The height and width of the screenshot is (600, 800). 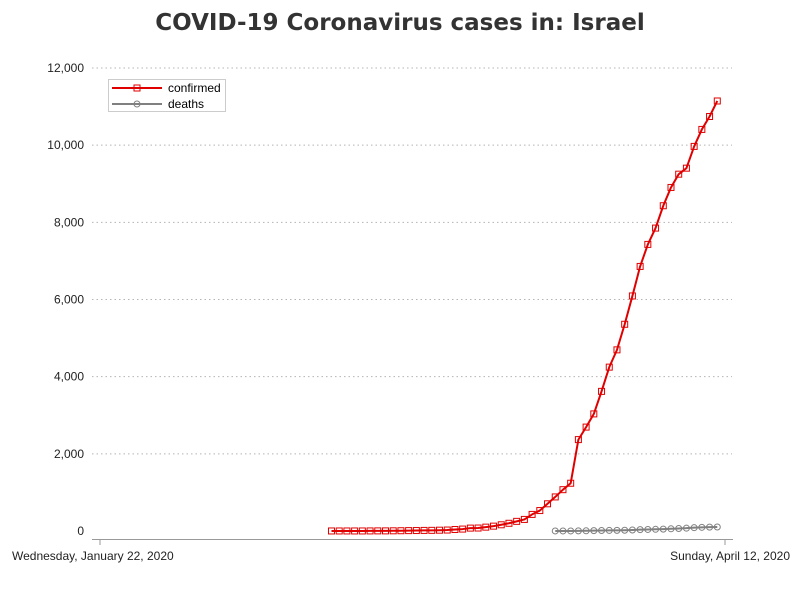 I want to click on x-tick-label: Wednesday, January 22, 2020, so click(x=93, y=556).